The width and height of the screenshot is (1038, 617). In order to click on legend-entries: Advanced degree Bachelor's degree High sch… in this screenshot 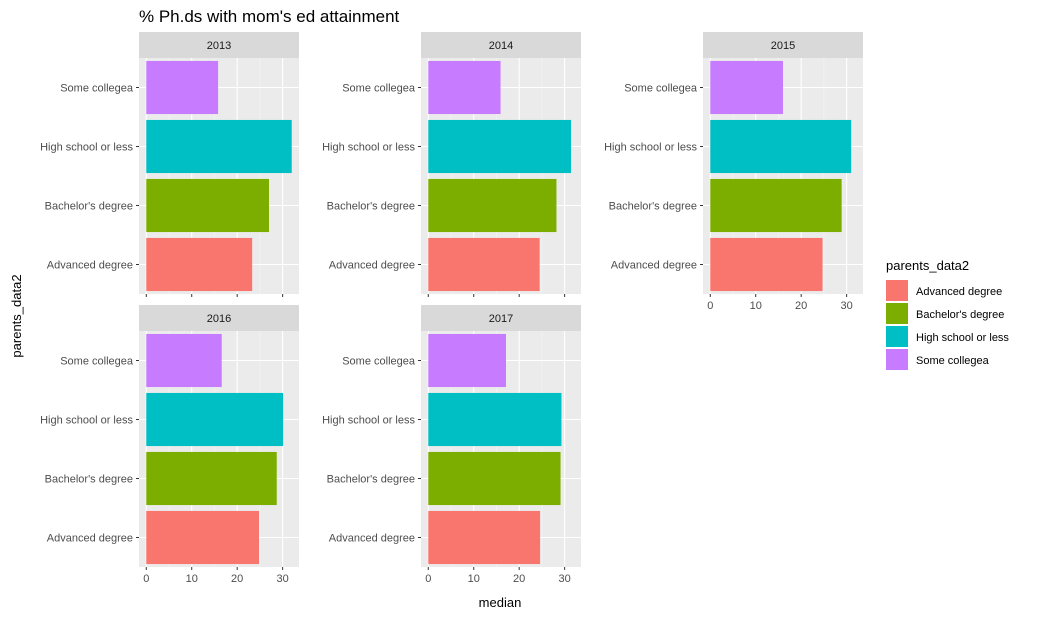, I will do `click(947, 325)`.